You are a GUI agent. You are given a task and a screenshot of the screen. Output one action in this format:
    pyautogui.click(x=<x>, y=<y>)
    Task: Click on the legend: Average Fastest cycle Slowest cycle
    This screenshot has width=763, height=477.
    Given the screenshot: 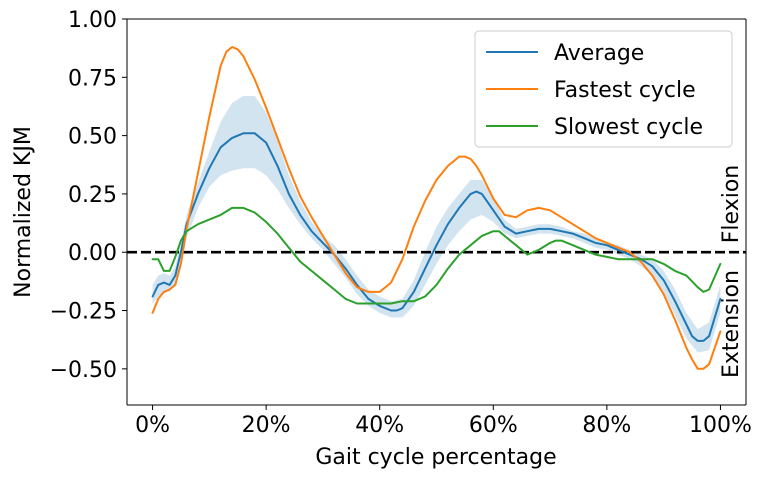 What is the action you would take?
    pyautogui.click(x=603, y=89)
    